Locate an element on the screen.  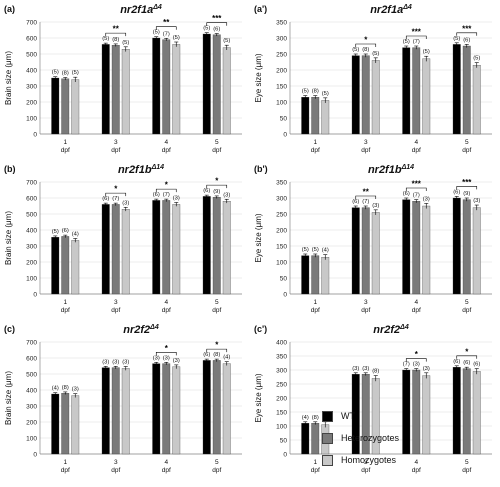
chart-title-gene: nr2f1b is located at coordinates (135, 170).